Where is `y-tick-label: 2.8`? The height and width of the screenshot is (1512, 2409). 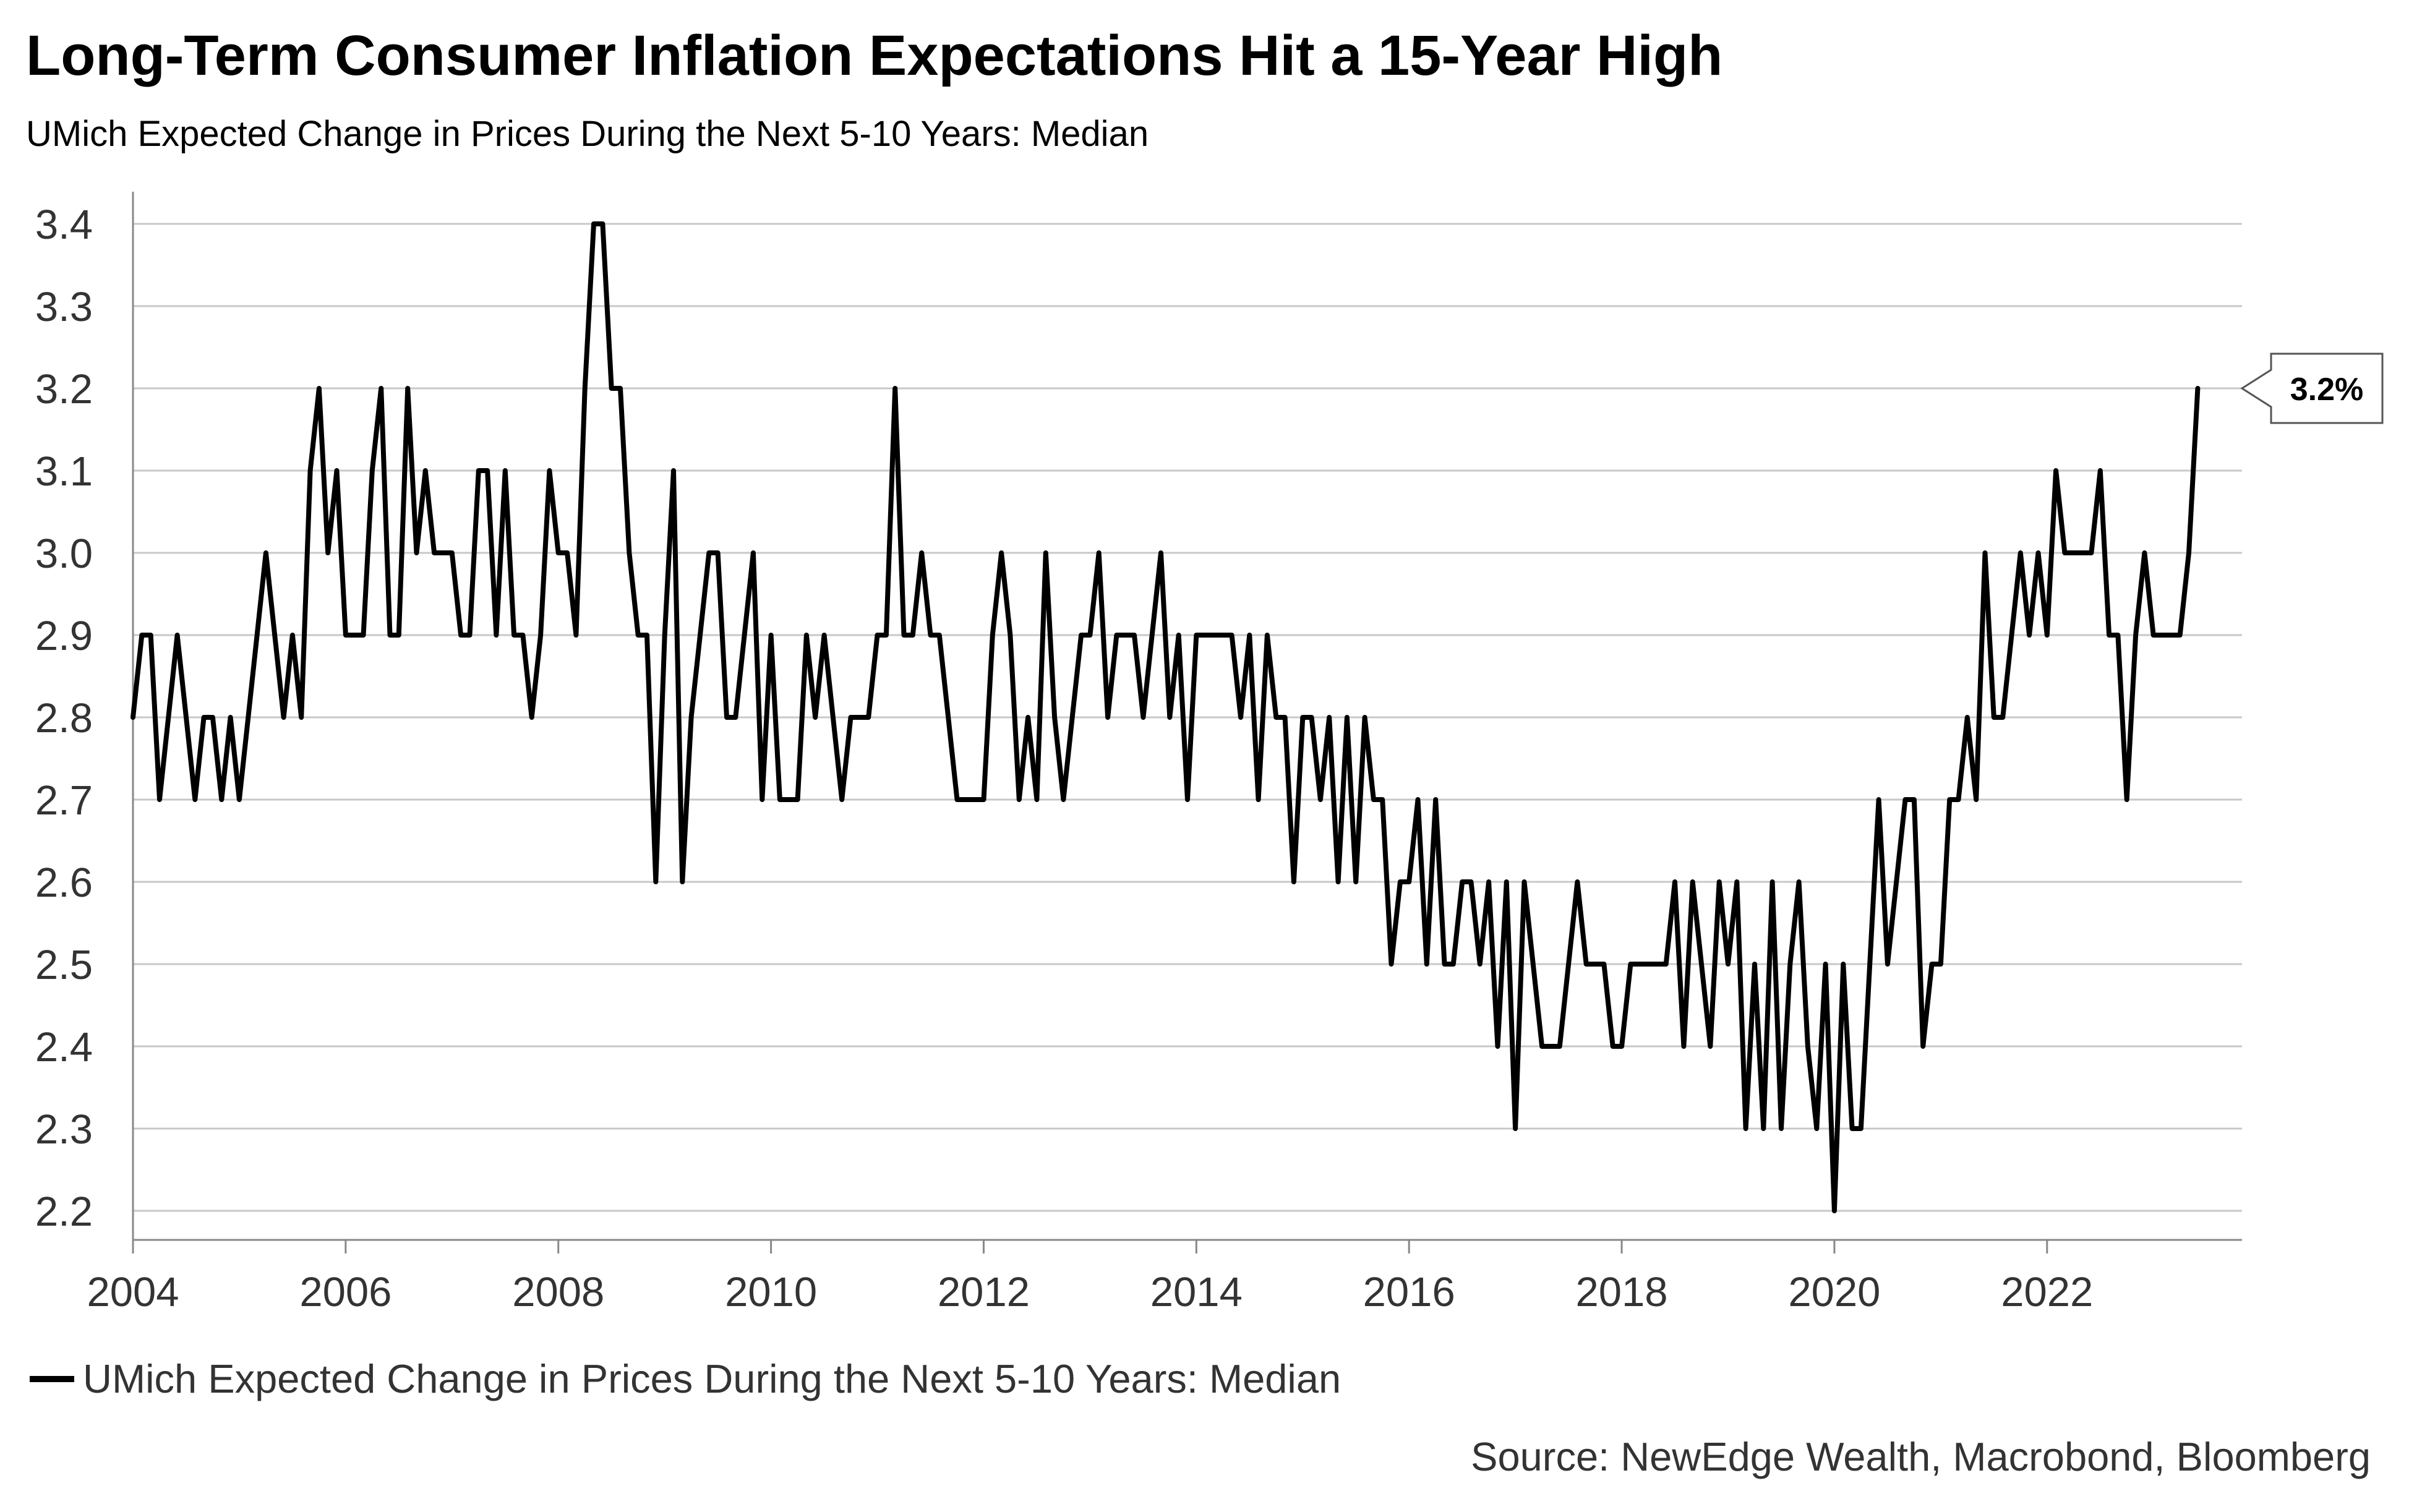 y-tick-label: 2.8 is located at coordinates (64, 718).